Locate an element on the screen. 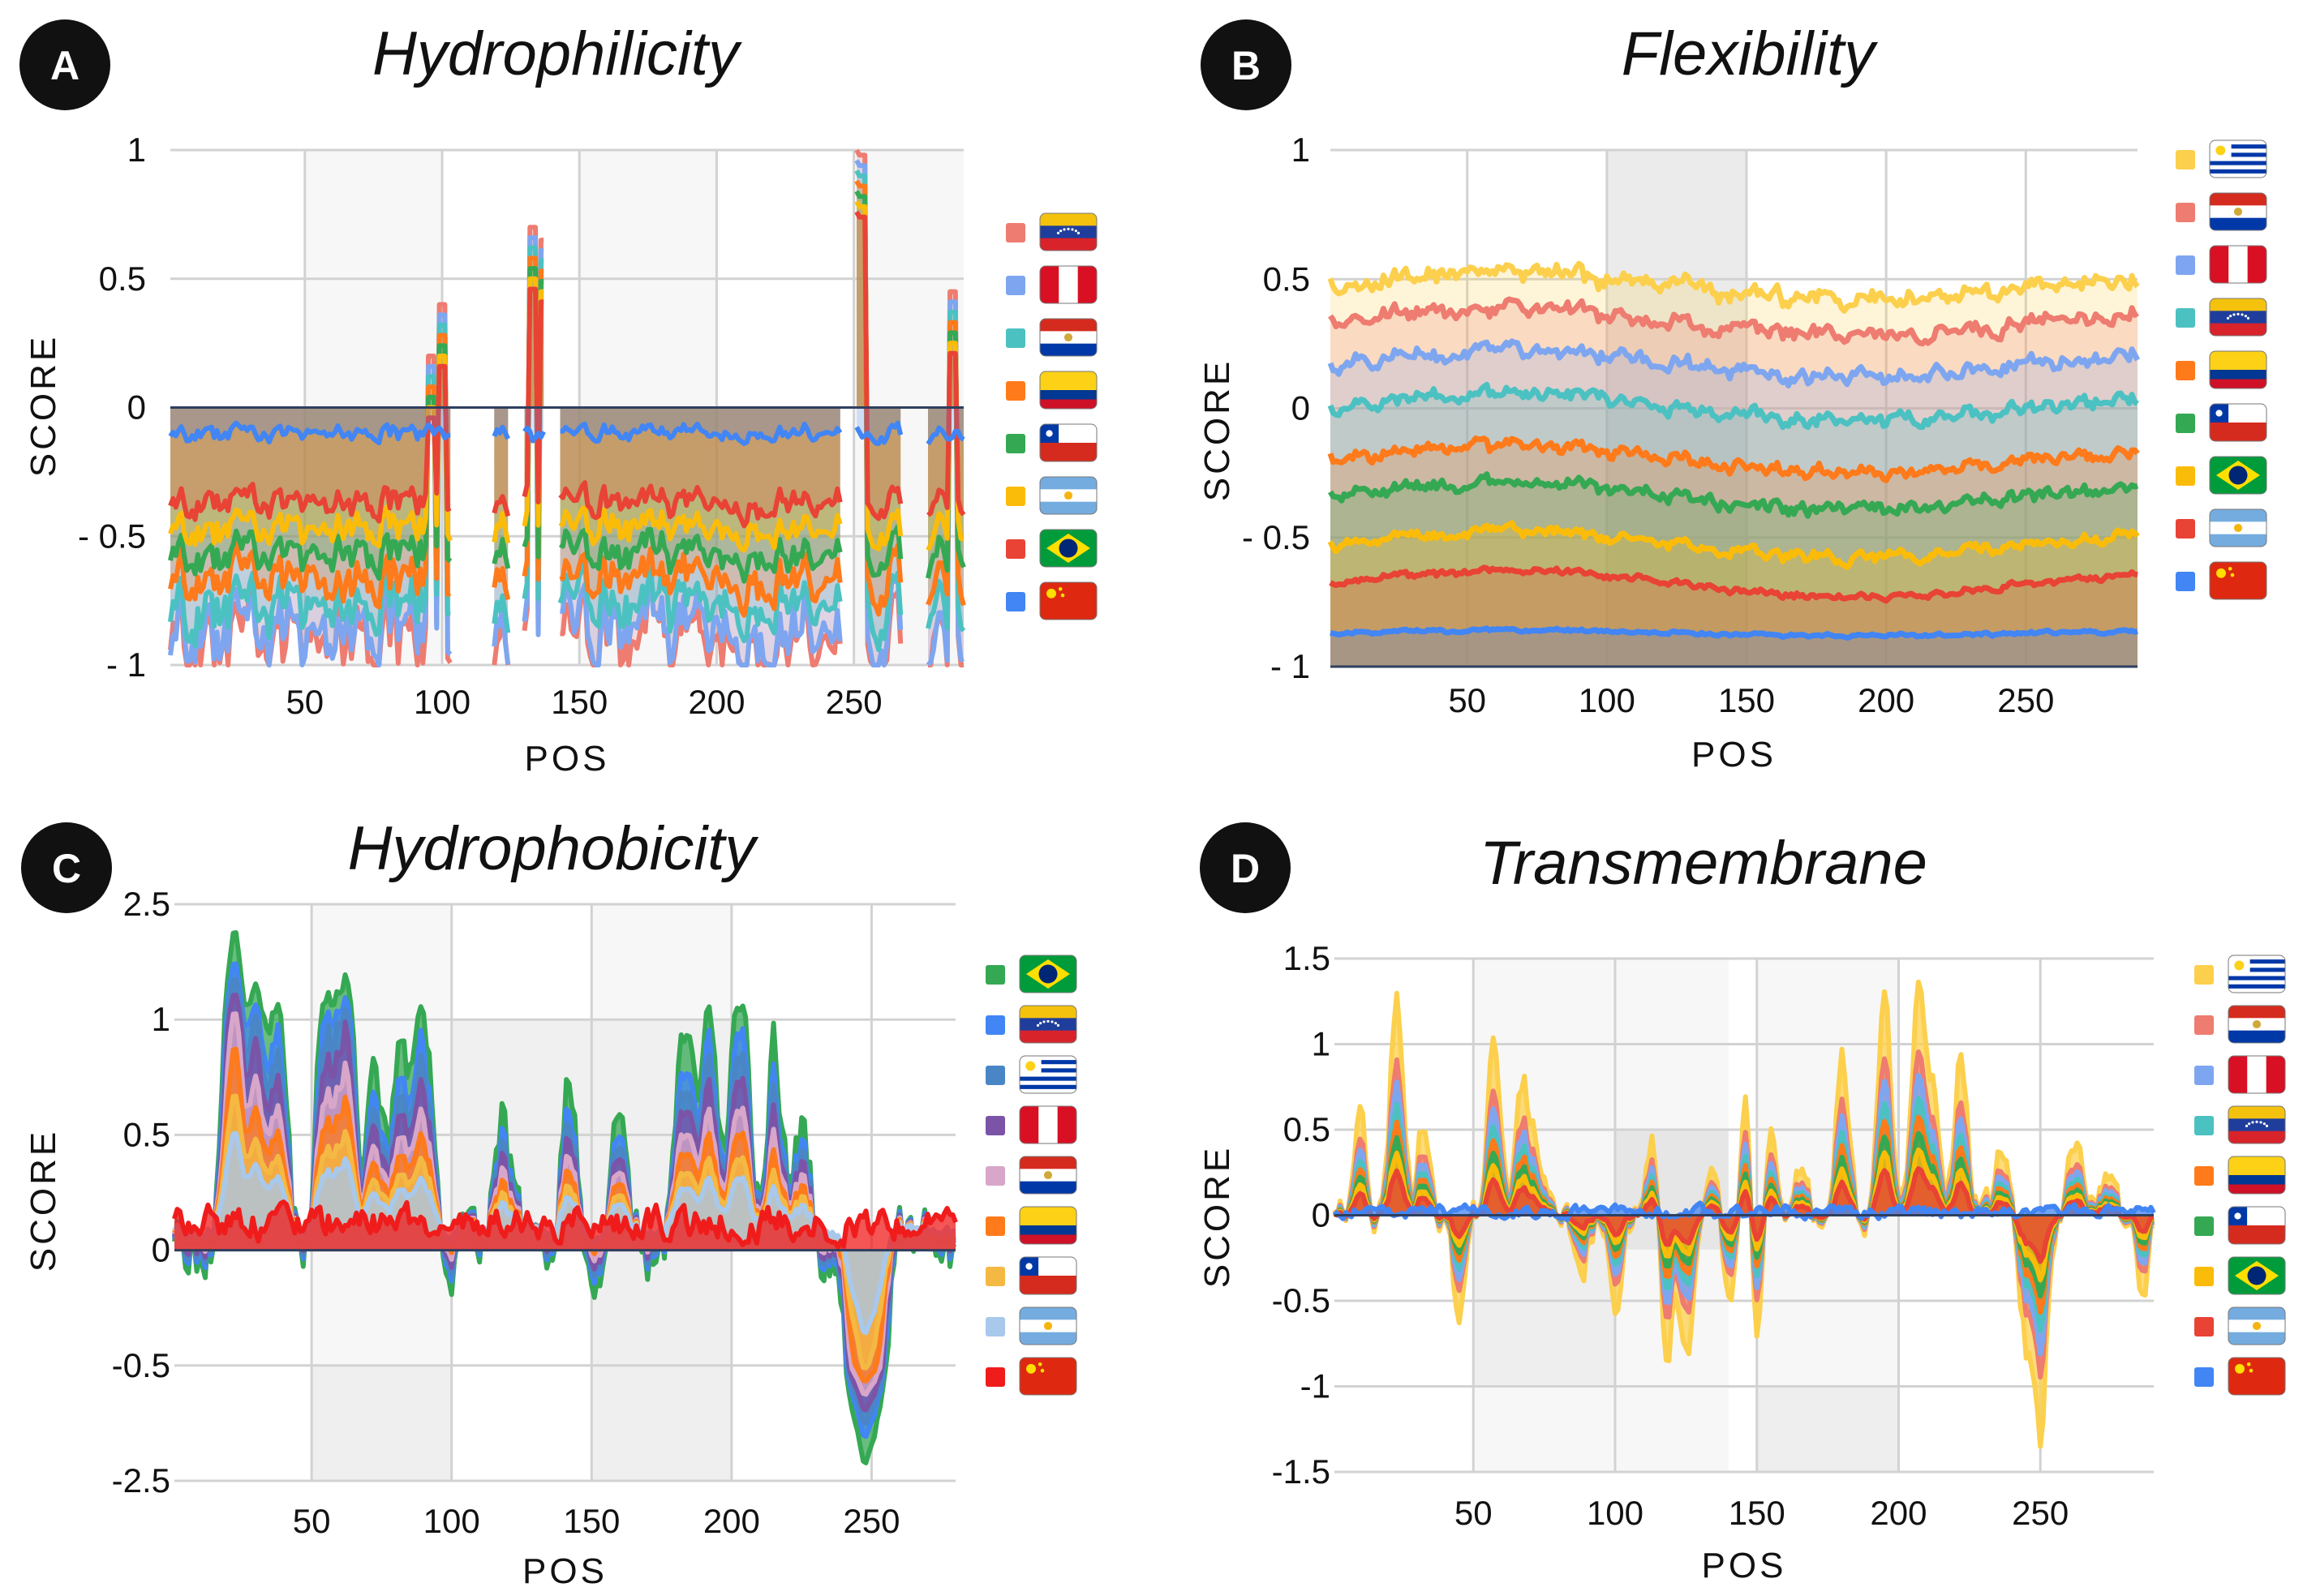 The image size is (2303, 1596). x-tick-label: 250 is located at coordinates (2025, 700).